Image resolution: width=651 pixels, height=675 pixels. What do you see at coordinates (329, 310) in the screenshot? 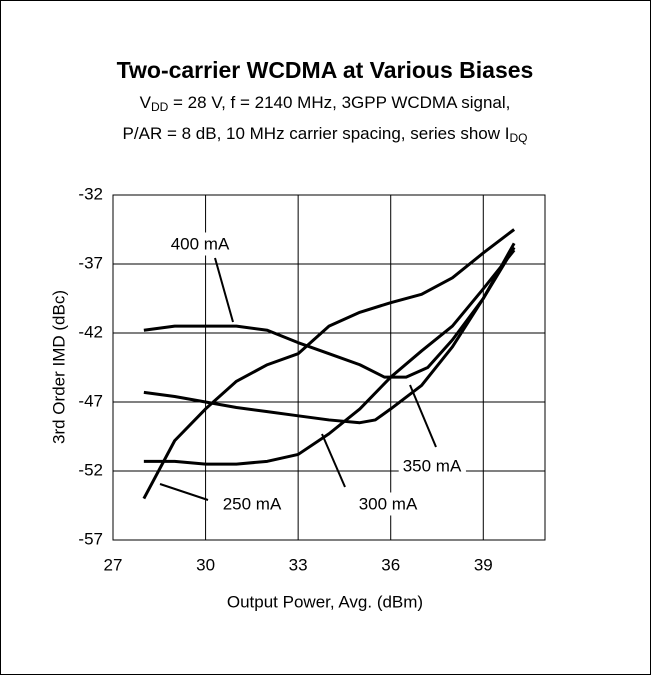
I see `series-line` at bounding box center [329, 310].